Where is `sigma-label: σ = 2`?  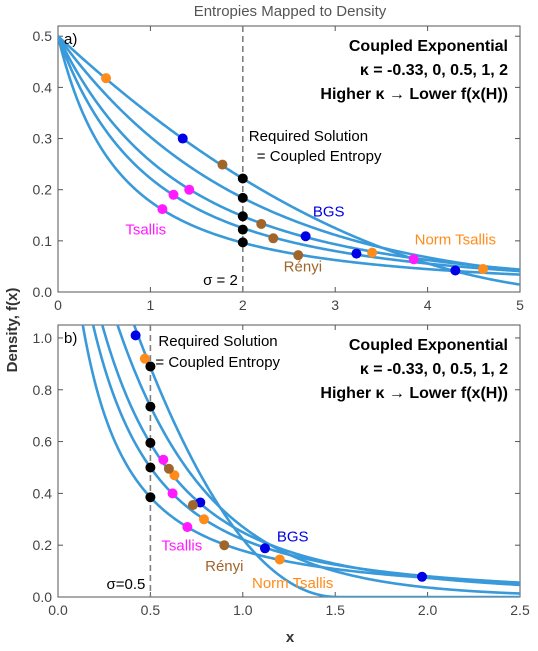 sigma-label: σ = 2 is located at coordinates (220, 280).